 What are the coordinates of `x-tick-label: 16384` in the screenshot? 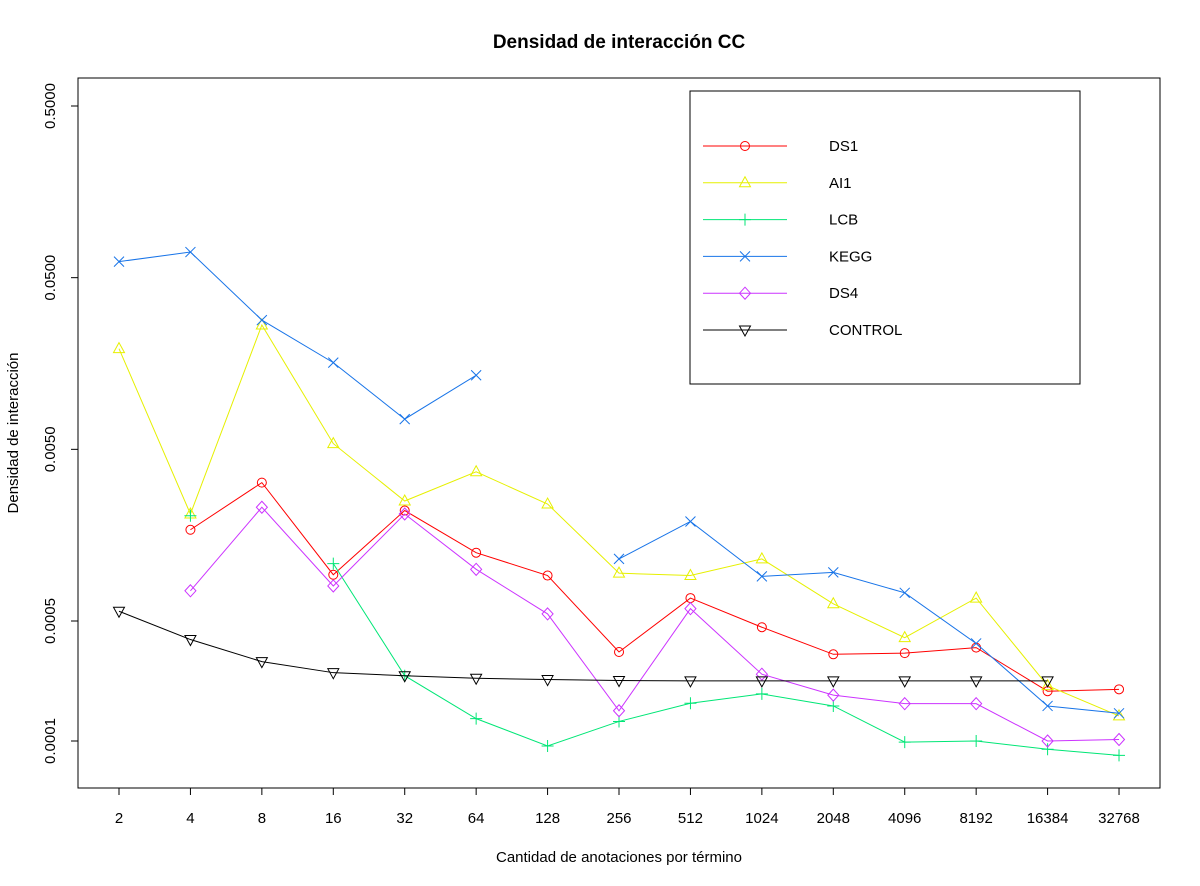 It's located at (1048, 818).